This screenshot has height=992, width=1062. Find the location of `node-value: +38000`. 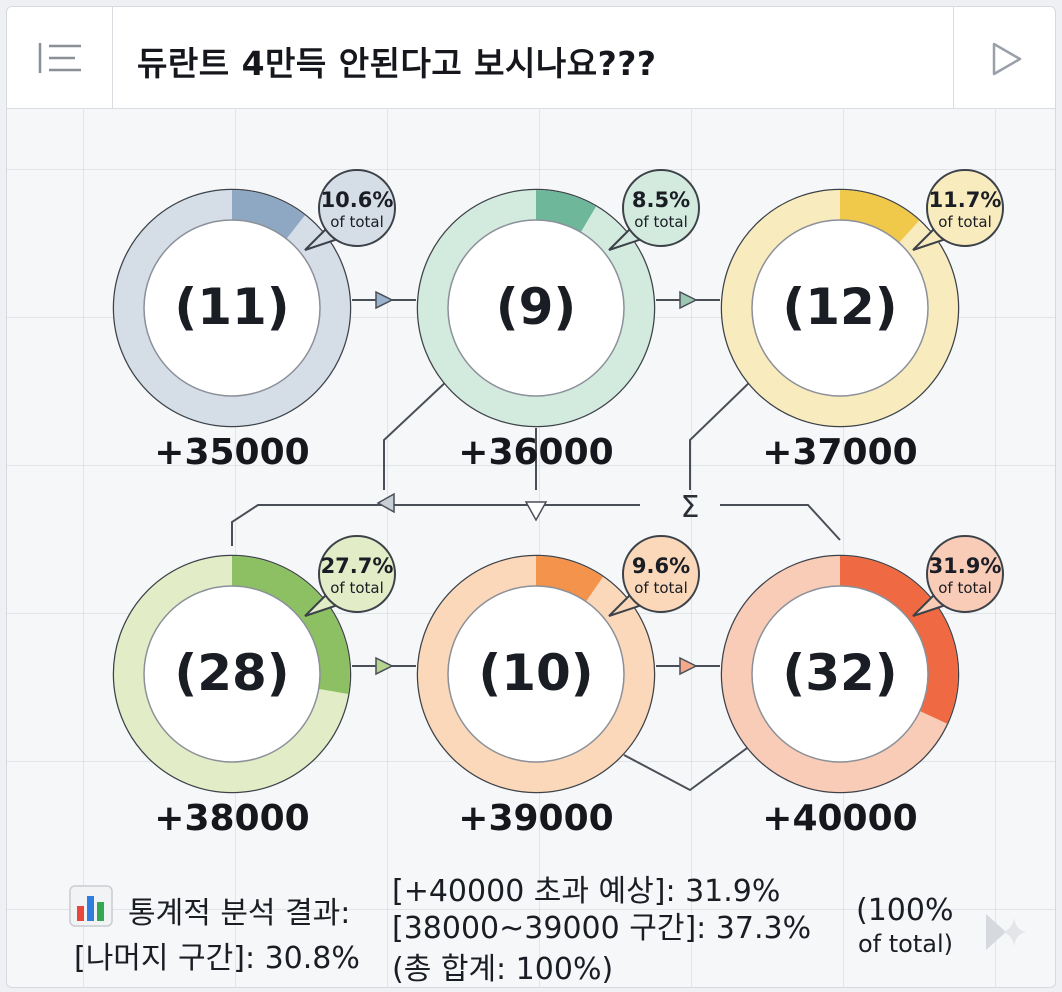

node-value: +38000 is located at coordinates (232, 818).